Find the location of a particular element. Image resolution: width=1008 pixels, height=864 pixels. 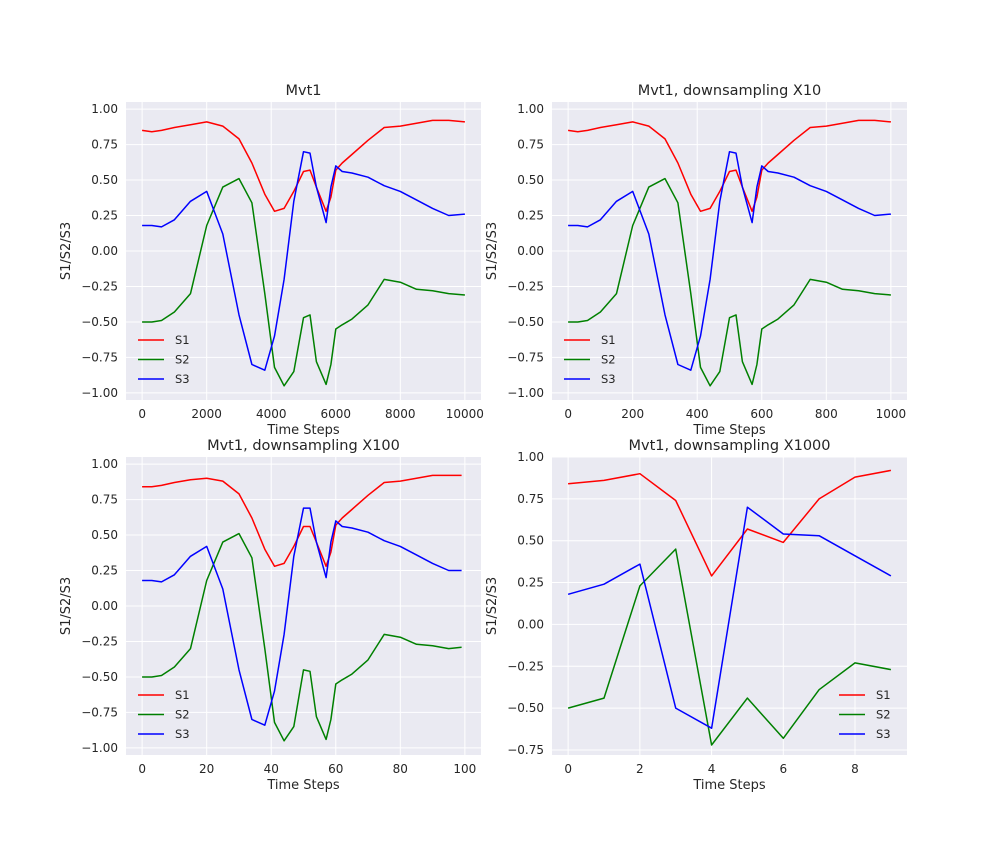

x-tick-label: 8 is located at coordinates (855, 769).